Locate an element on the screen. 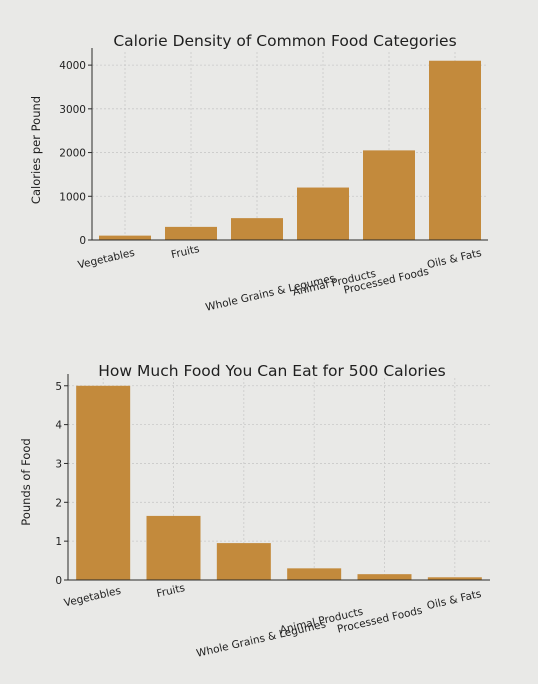  y-axis-label: Pounds of Food is located at coordinates (26, 481).